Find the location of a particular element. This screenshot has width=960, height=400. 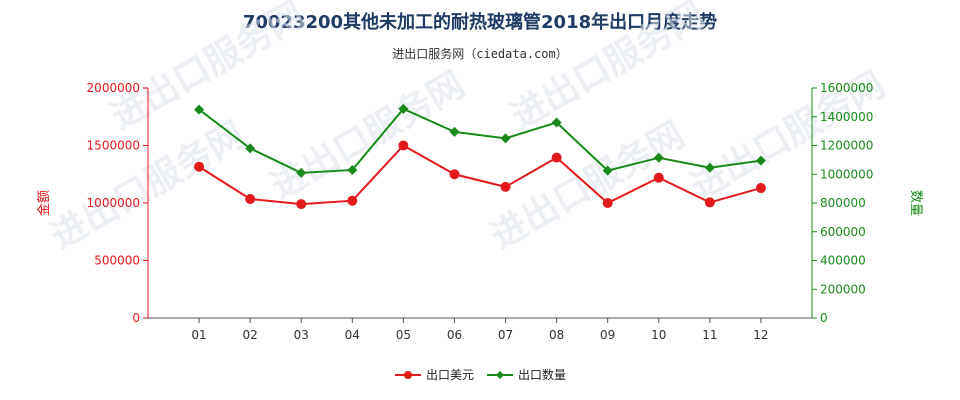

x-tick-label: 05 is located at coordinates (403, 335).